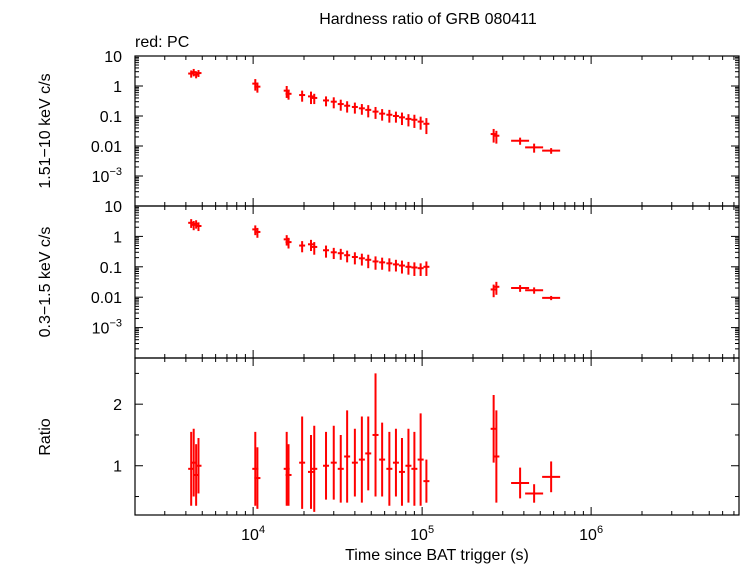  Describe the element at coordinates (111, 268) in the screenshot. I see `y-tick-label-soft: 0.1` at that location.